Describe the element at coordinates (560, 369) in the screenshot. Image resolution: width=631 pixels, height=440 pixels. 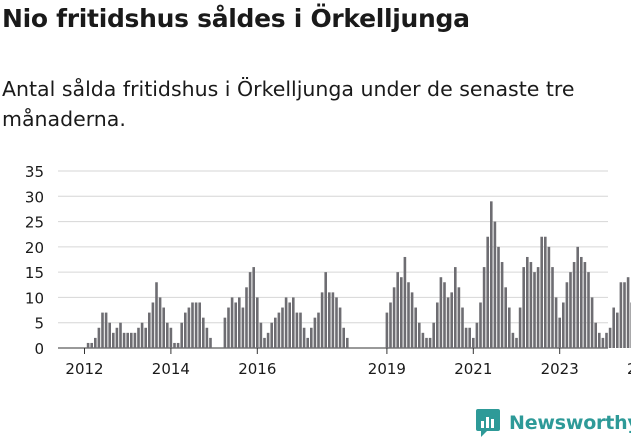
I see `x-tick-label: 2023` at that location.